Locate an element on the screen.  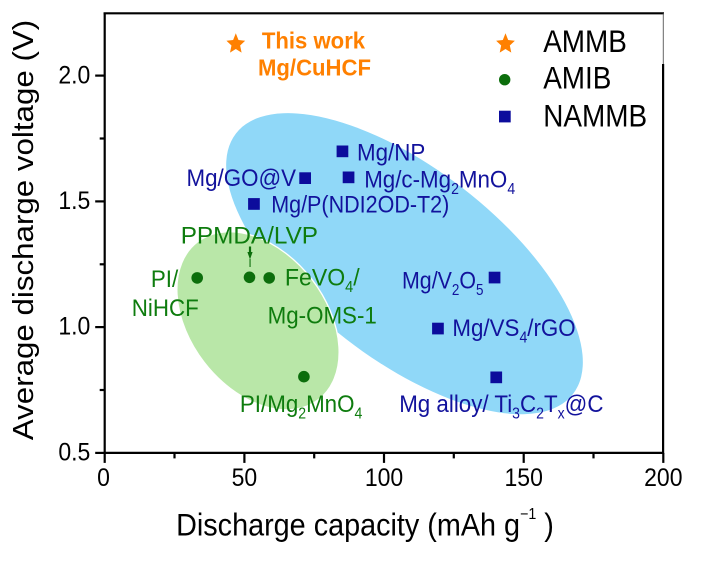
svg-text: Mg-OMS-1 is located at coordinates (322, 315).